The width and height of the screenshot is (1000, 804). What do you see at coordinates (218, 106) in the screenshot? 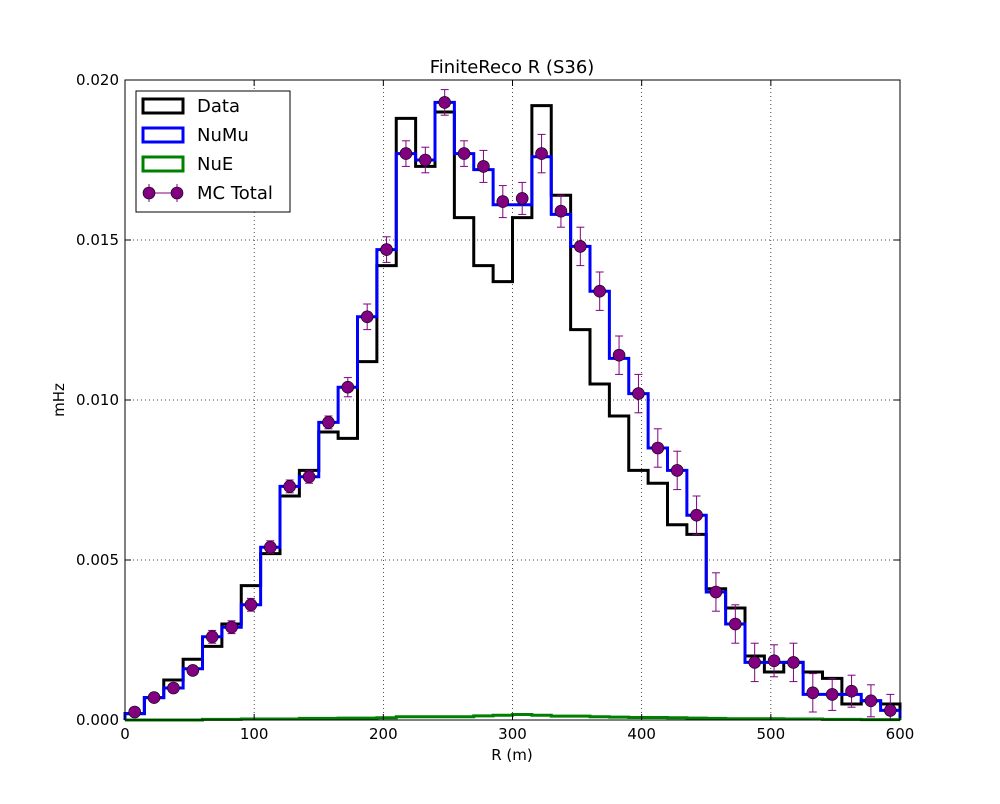
I see `legend-label-data: Data` at bounding box center [218, 106].